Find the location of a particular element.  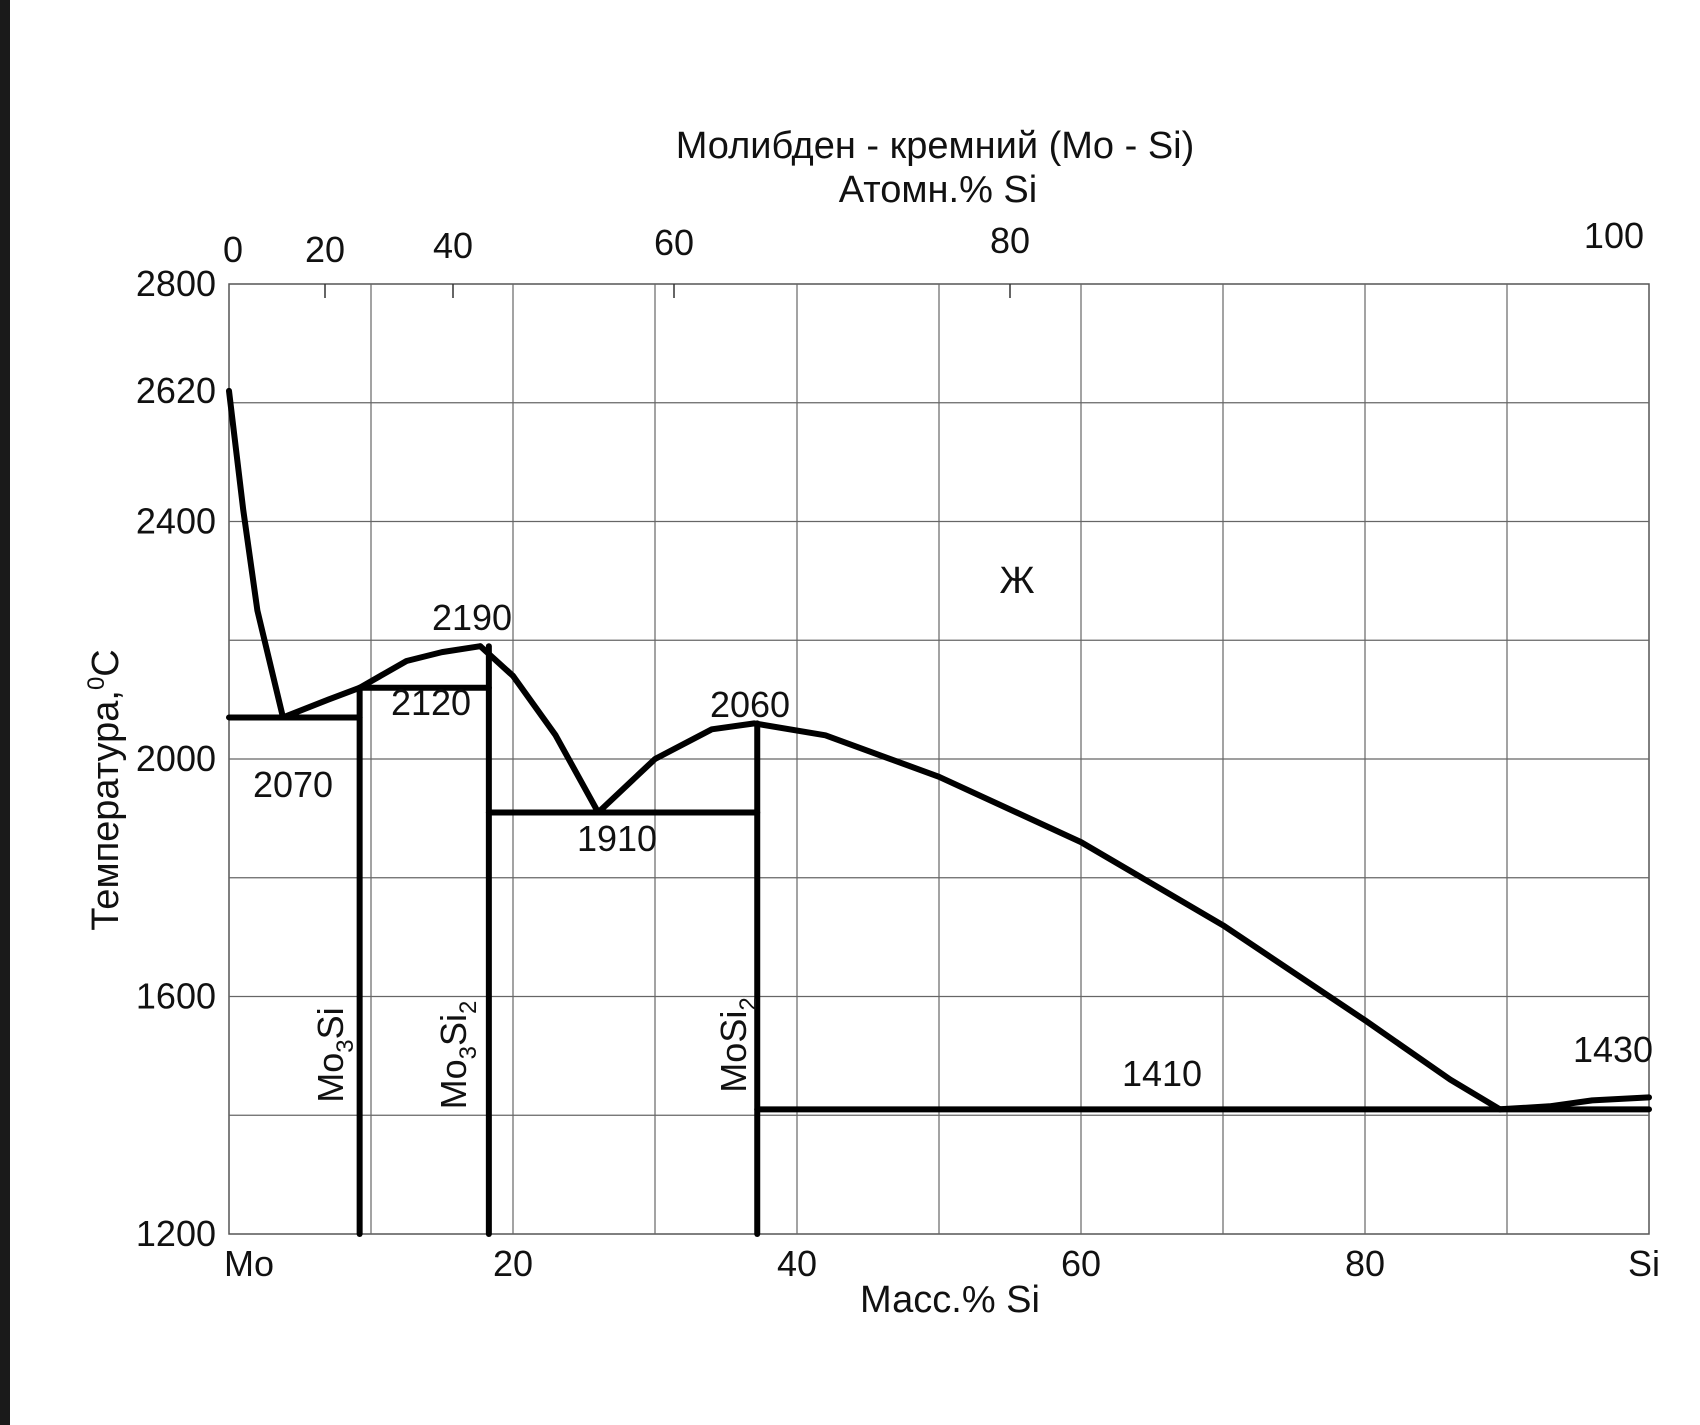

annotation-2070: 2070 is located at coordinates (293, 784).